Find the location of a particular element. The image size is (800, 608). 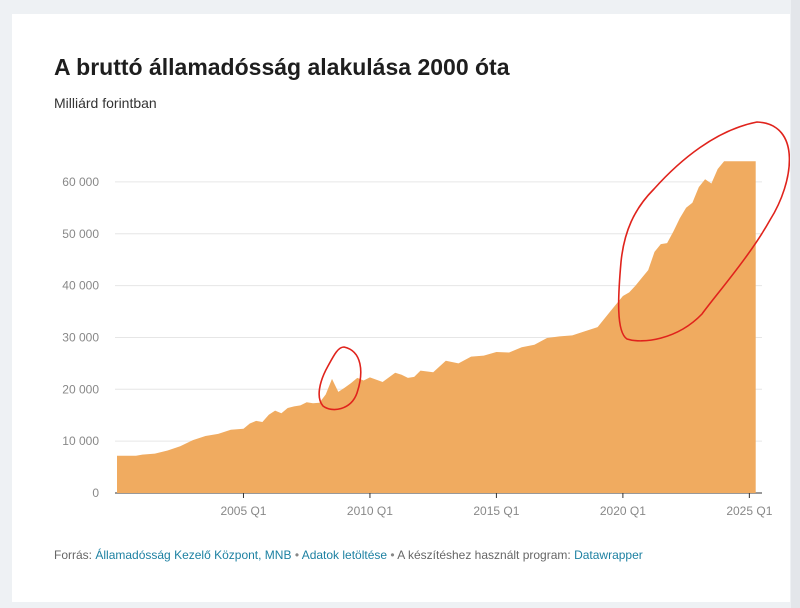

chart-subtitle: Milliárd forintban is located at coordinates (105, 103).